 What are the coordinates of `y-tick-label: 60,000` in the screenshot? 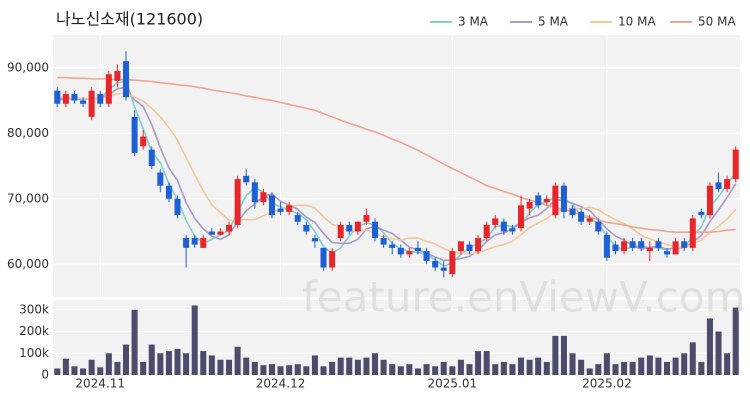 It's located at (28, 264).